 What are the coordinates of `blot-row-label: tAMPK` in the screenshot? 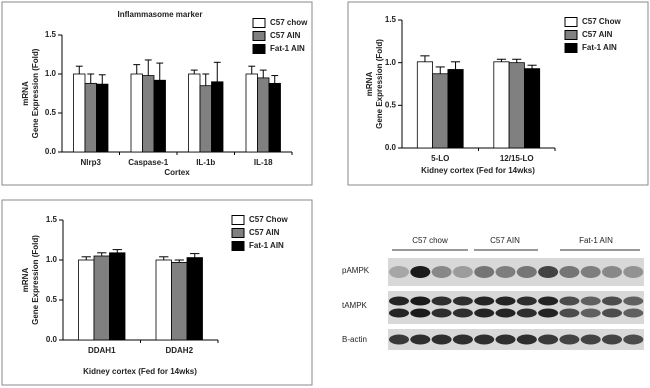 It's located at (355, 305).